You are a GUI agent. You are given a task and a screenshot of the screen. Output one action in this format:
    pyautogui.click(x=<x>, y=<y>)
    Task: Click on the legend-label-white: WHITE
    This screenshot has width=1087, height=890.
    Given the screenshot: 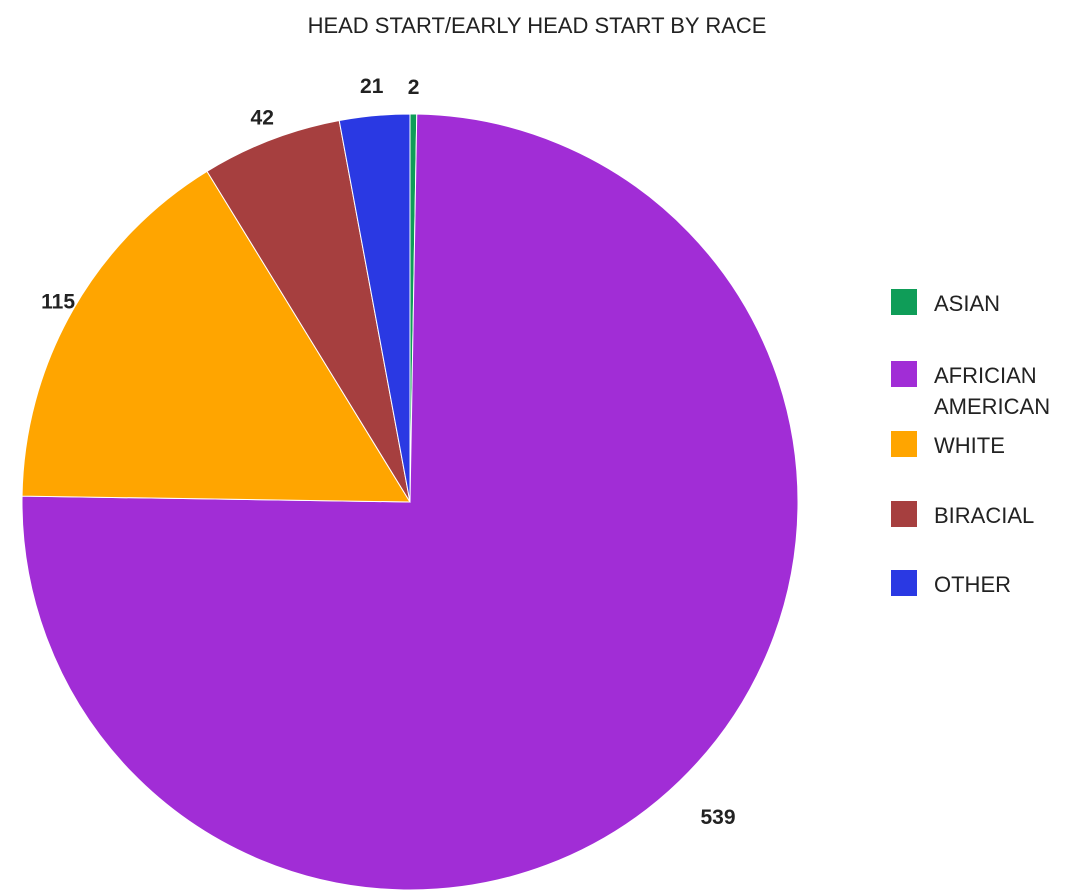 What is the action you would take?
    pyautogui.click(x=969, y=445)
    